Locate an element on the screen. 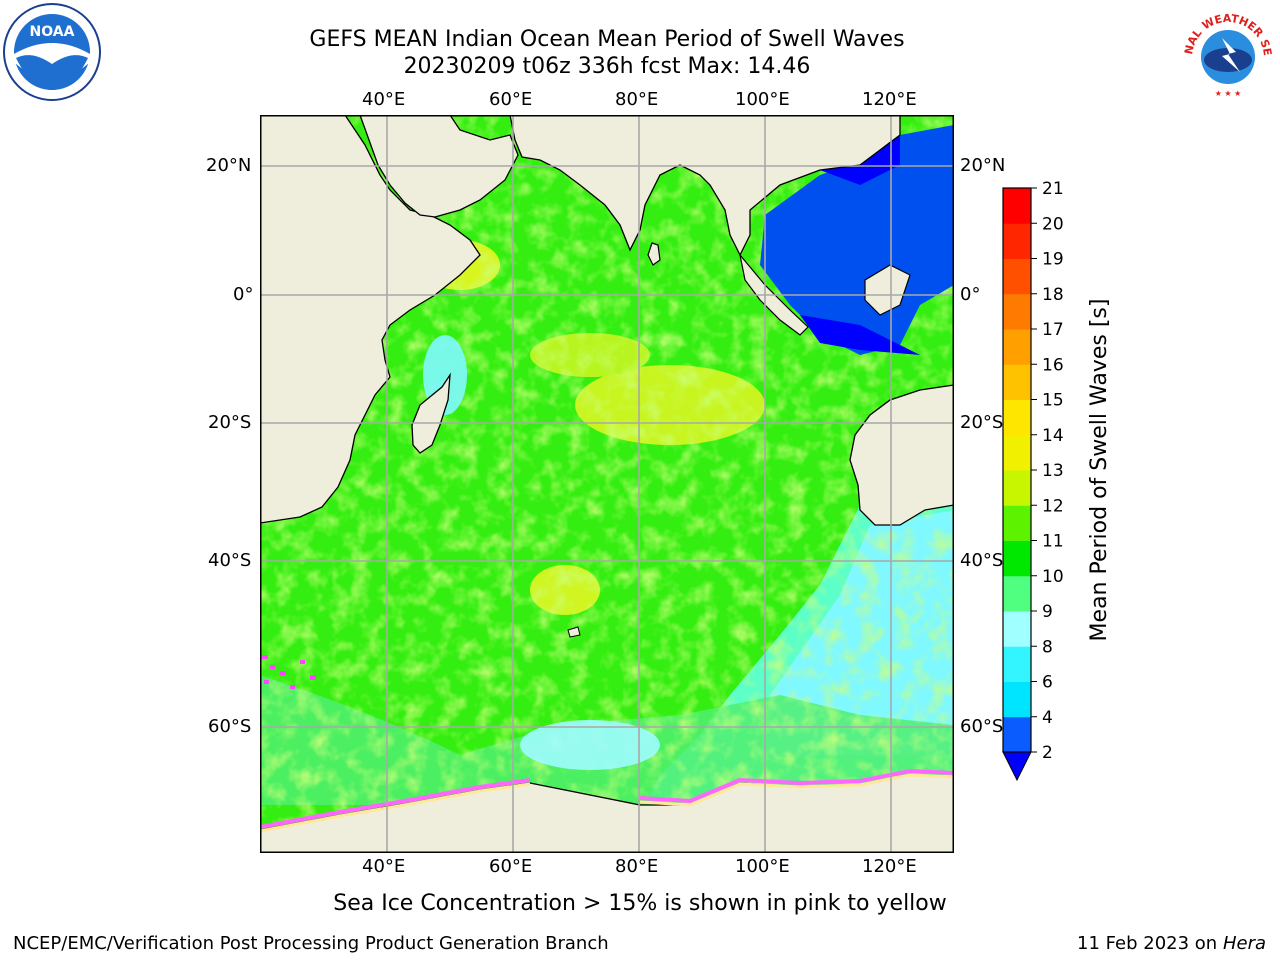  colorbar-segments is located at coordinates (1017, 470).